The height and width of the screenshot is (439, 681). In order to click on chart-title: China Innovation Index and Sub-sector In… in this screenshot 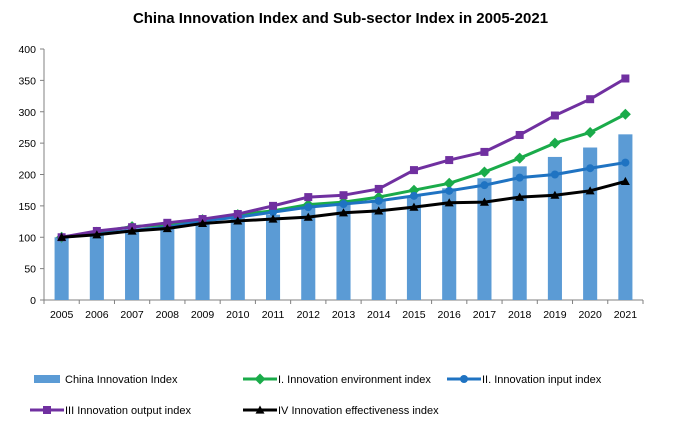, I will do `click(340, 18)`.